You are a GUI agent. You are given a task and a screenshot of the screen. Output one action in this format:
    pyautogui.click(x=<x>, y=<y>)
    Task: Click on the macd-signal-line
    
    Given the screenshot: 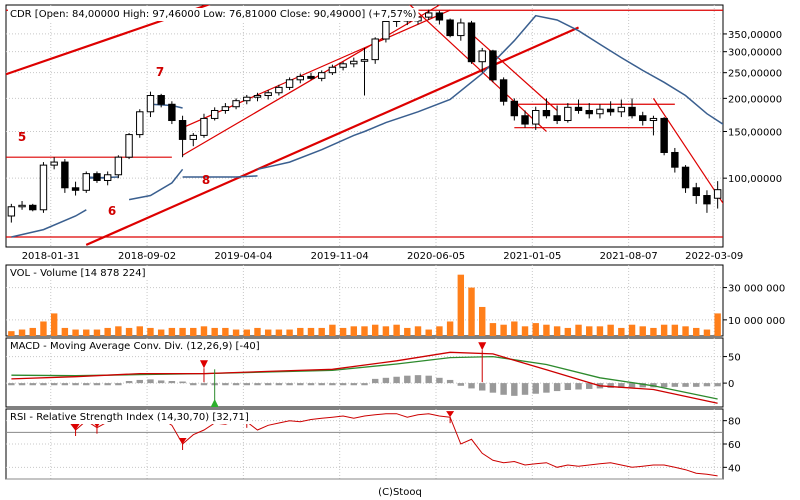 What is the action you would take?
    pyautogui.click(x=364, y=377)
    